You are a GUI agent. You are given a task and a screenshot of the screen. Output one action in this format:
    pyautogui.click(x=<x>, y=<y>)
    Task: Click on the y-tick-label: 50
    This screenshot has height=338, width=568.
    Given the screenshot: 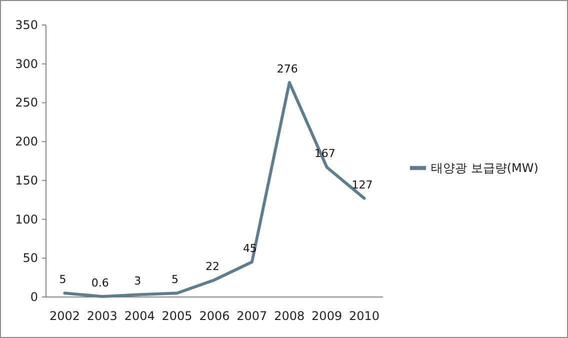 What is the action you would take?
    pyautogui.click(x=30, y=258)
    